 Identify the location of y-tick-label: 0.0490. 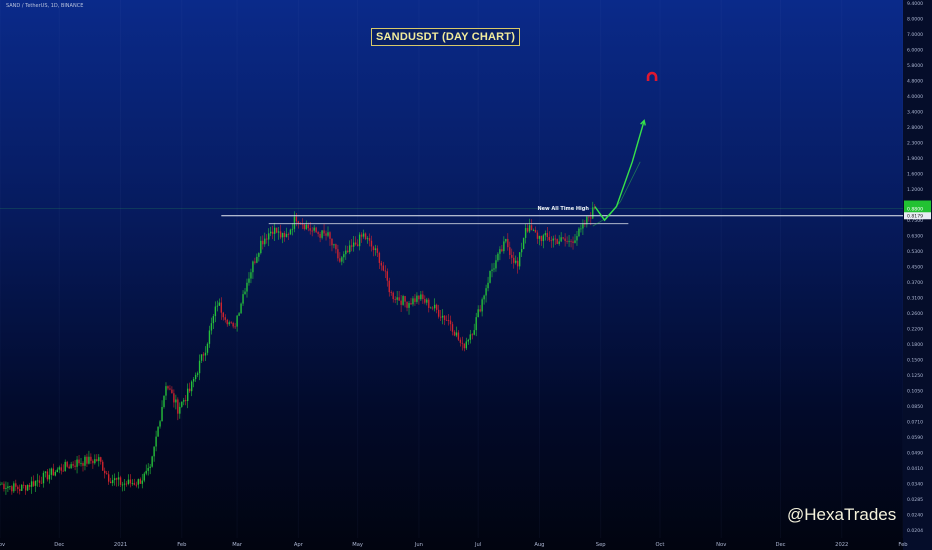
(915, 454).